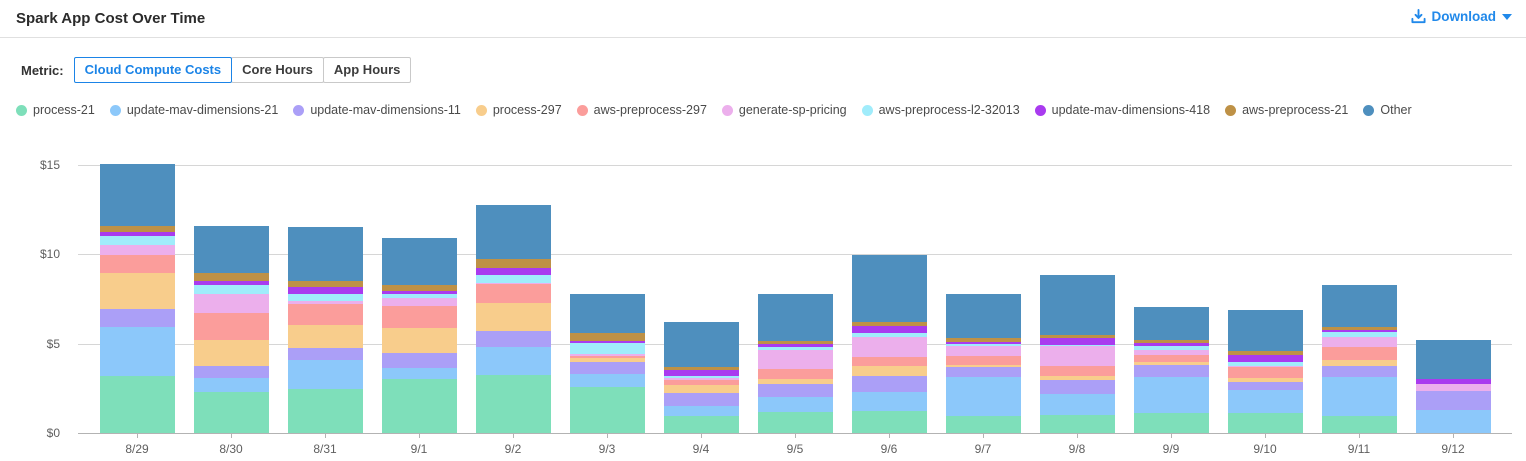  Describe the element at coordinates (377, 110) in the screenshot. I see `legend-item-update-mav-dimensions-11: update-mav-dimensions-11` at that location.